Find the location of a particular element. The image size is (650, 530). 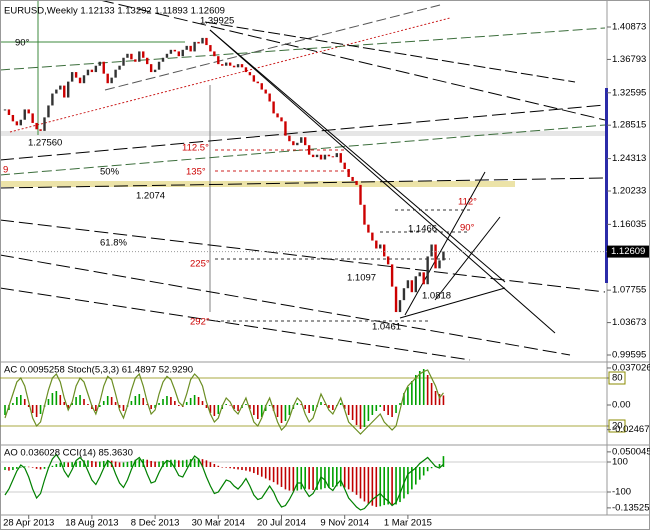

x-tick-label: 8 Dec 2013 is located at coordinates (155, 523).